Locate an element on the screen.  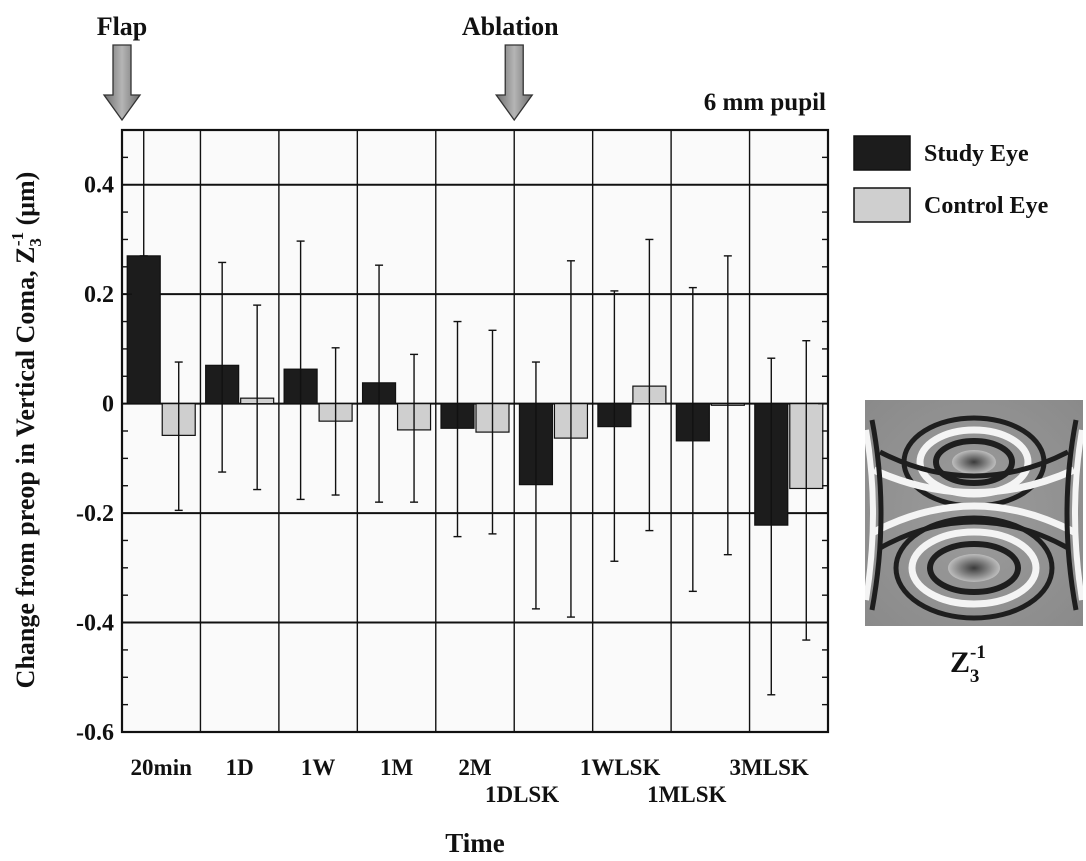
zernike-coma-pattern-icon is located at coordinates (974, 518).